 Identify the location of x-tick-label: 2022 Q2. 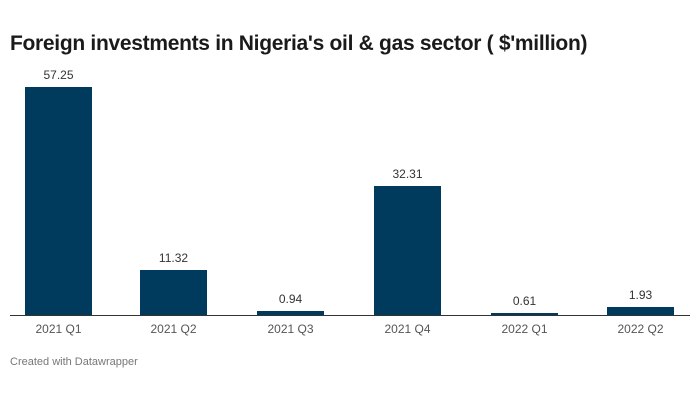
(640, 329).